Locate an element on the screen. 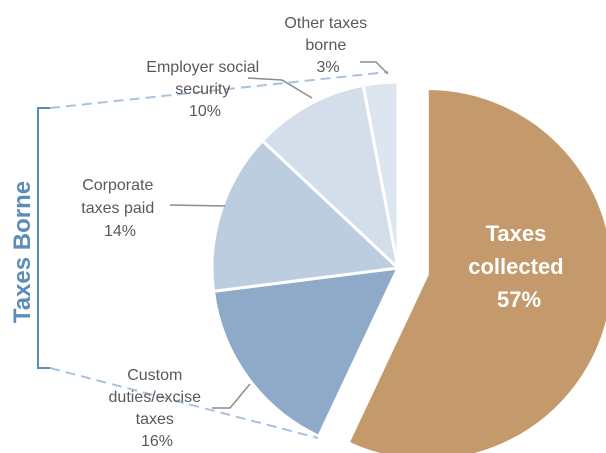 Image resolution: width=606 pixels, height=453 pixels. taxes-collected-label: Taxes collected 57% is located at coordinates (519, 266).